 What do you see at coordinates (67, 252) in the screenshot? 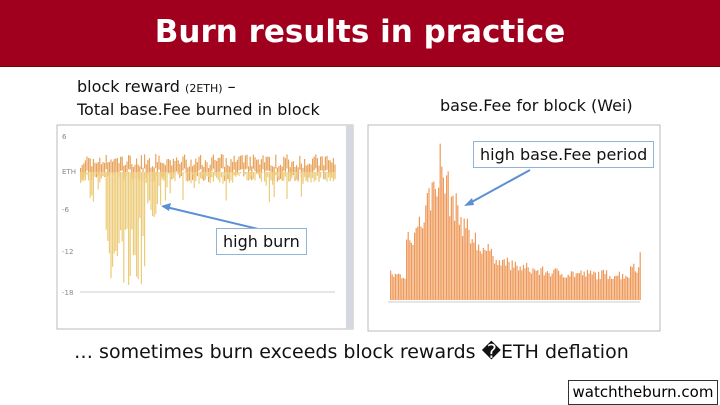
I see `y-label: -12` at bounding box center [67, 252].